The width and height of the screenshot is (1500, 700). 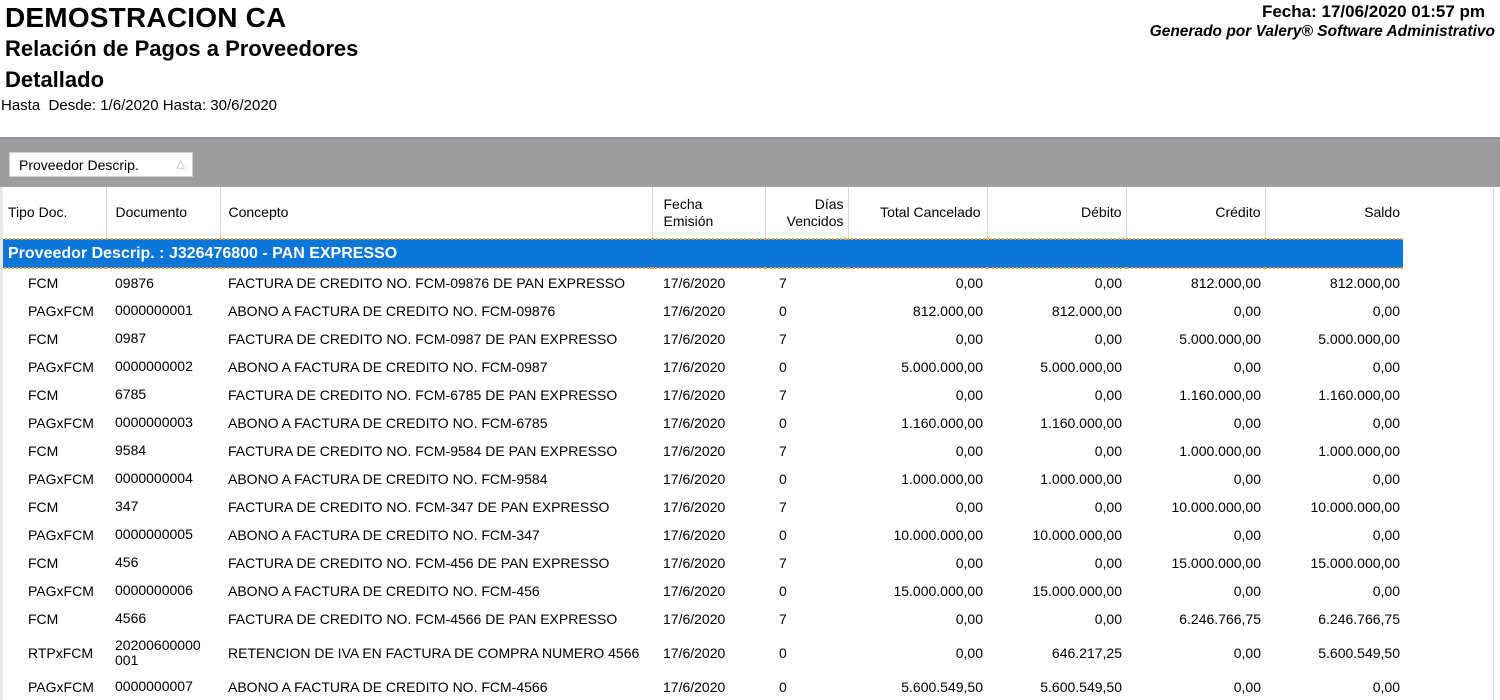 What do you see at coordinates (917, 366) in the screenshot?
I see `cell-total-cancelado: 5.000.000,00` at bounding box center [917, 366].